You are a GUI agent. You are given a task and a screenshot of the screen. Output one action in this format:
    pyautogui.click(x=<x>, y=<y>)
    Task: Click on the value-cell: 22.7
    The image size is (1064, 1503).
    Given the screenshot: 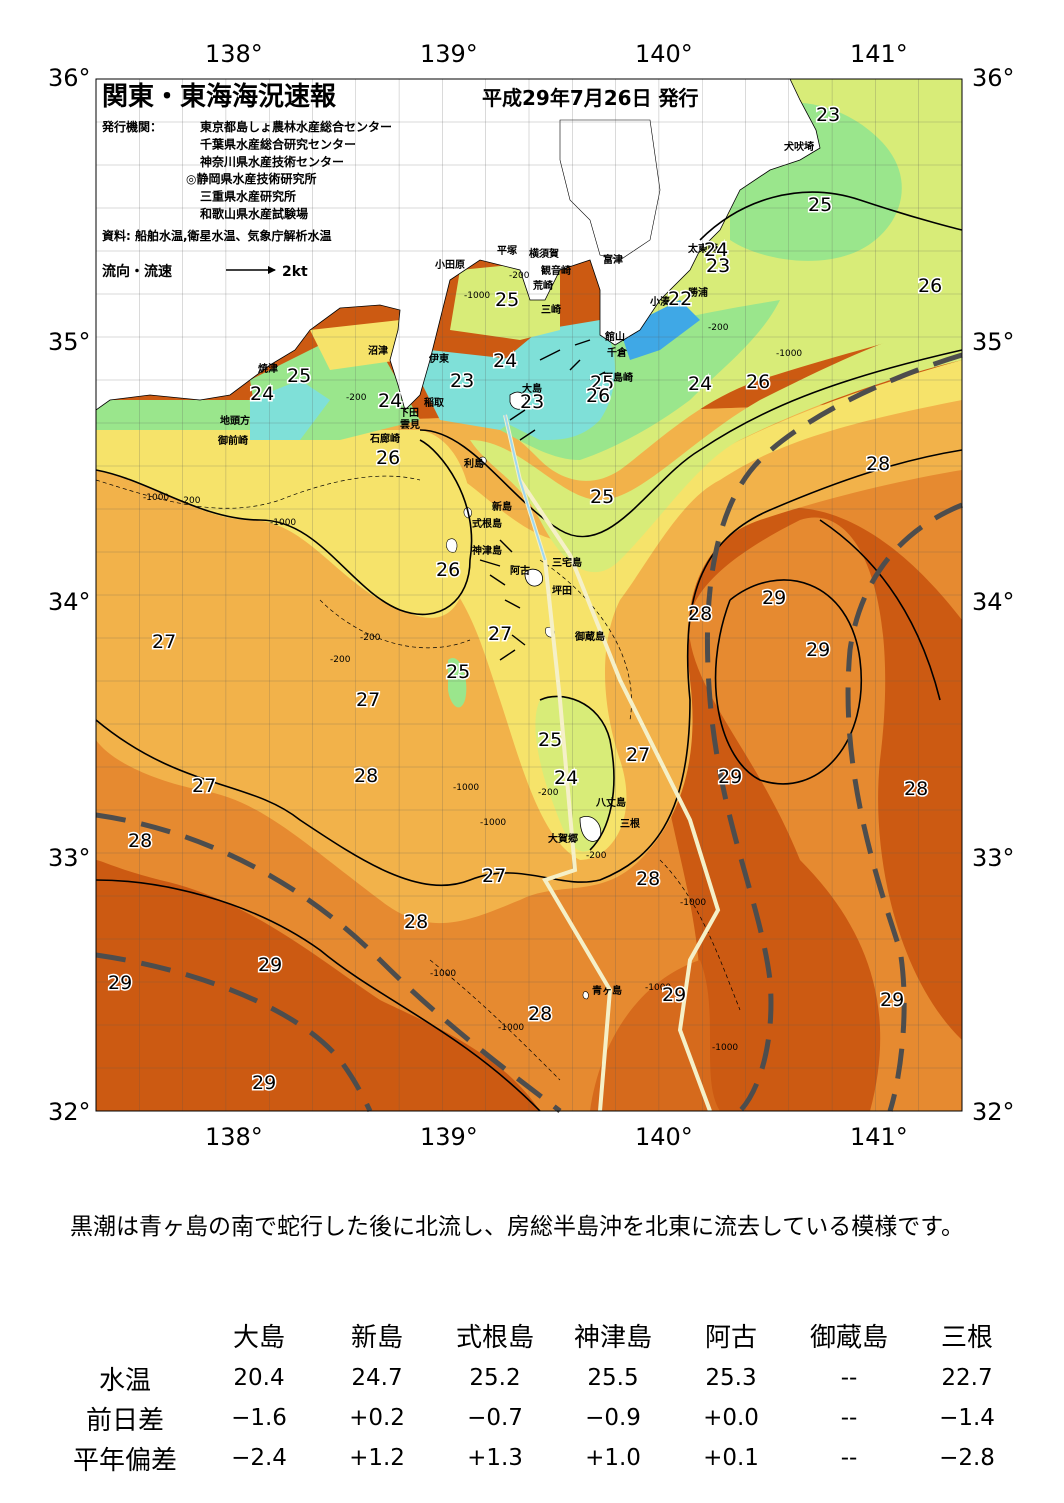 What is the action you would take?
    pyautogui.click(x=967, y=1378)
    